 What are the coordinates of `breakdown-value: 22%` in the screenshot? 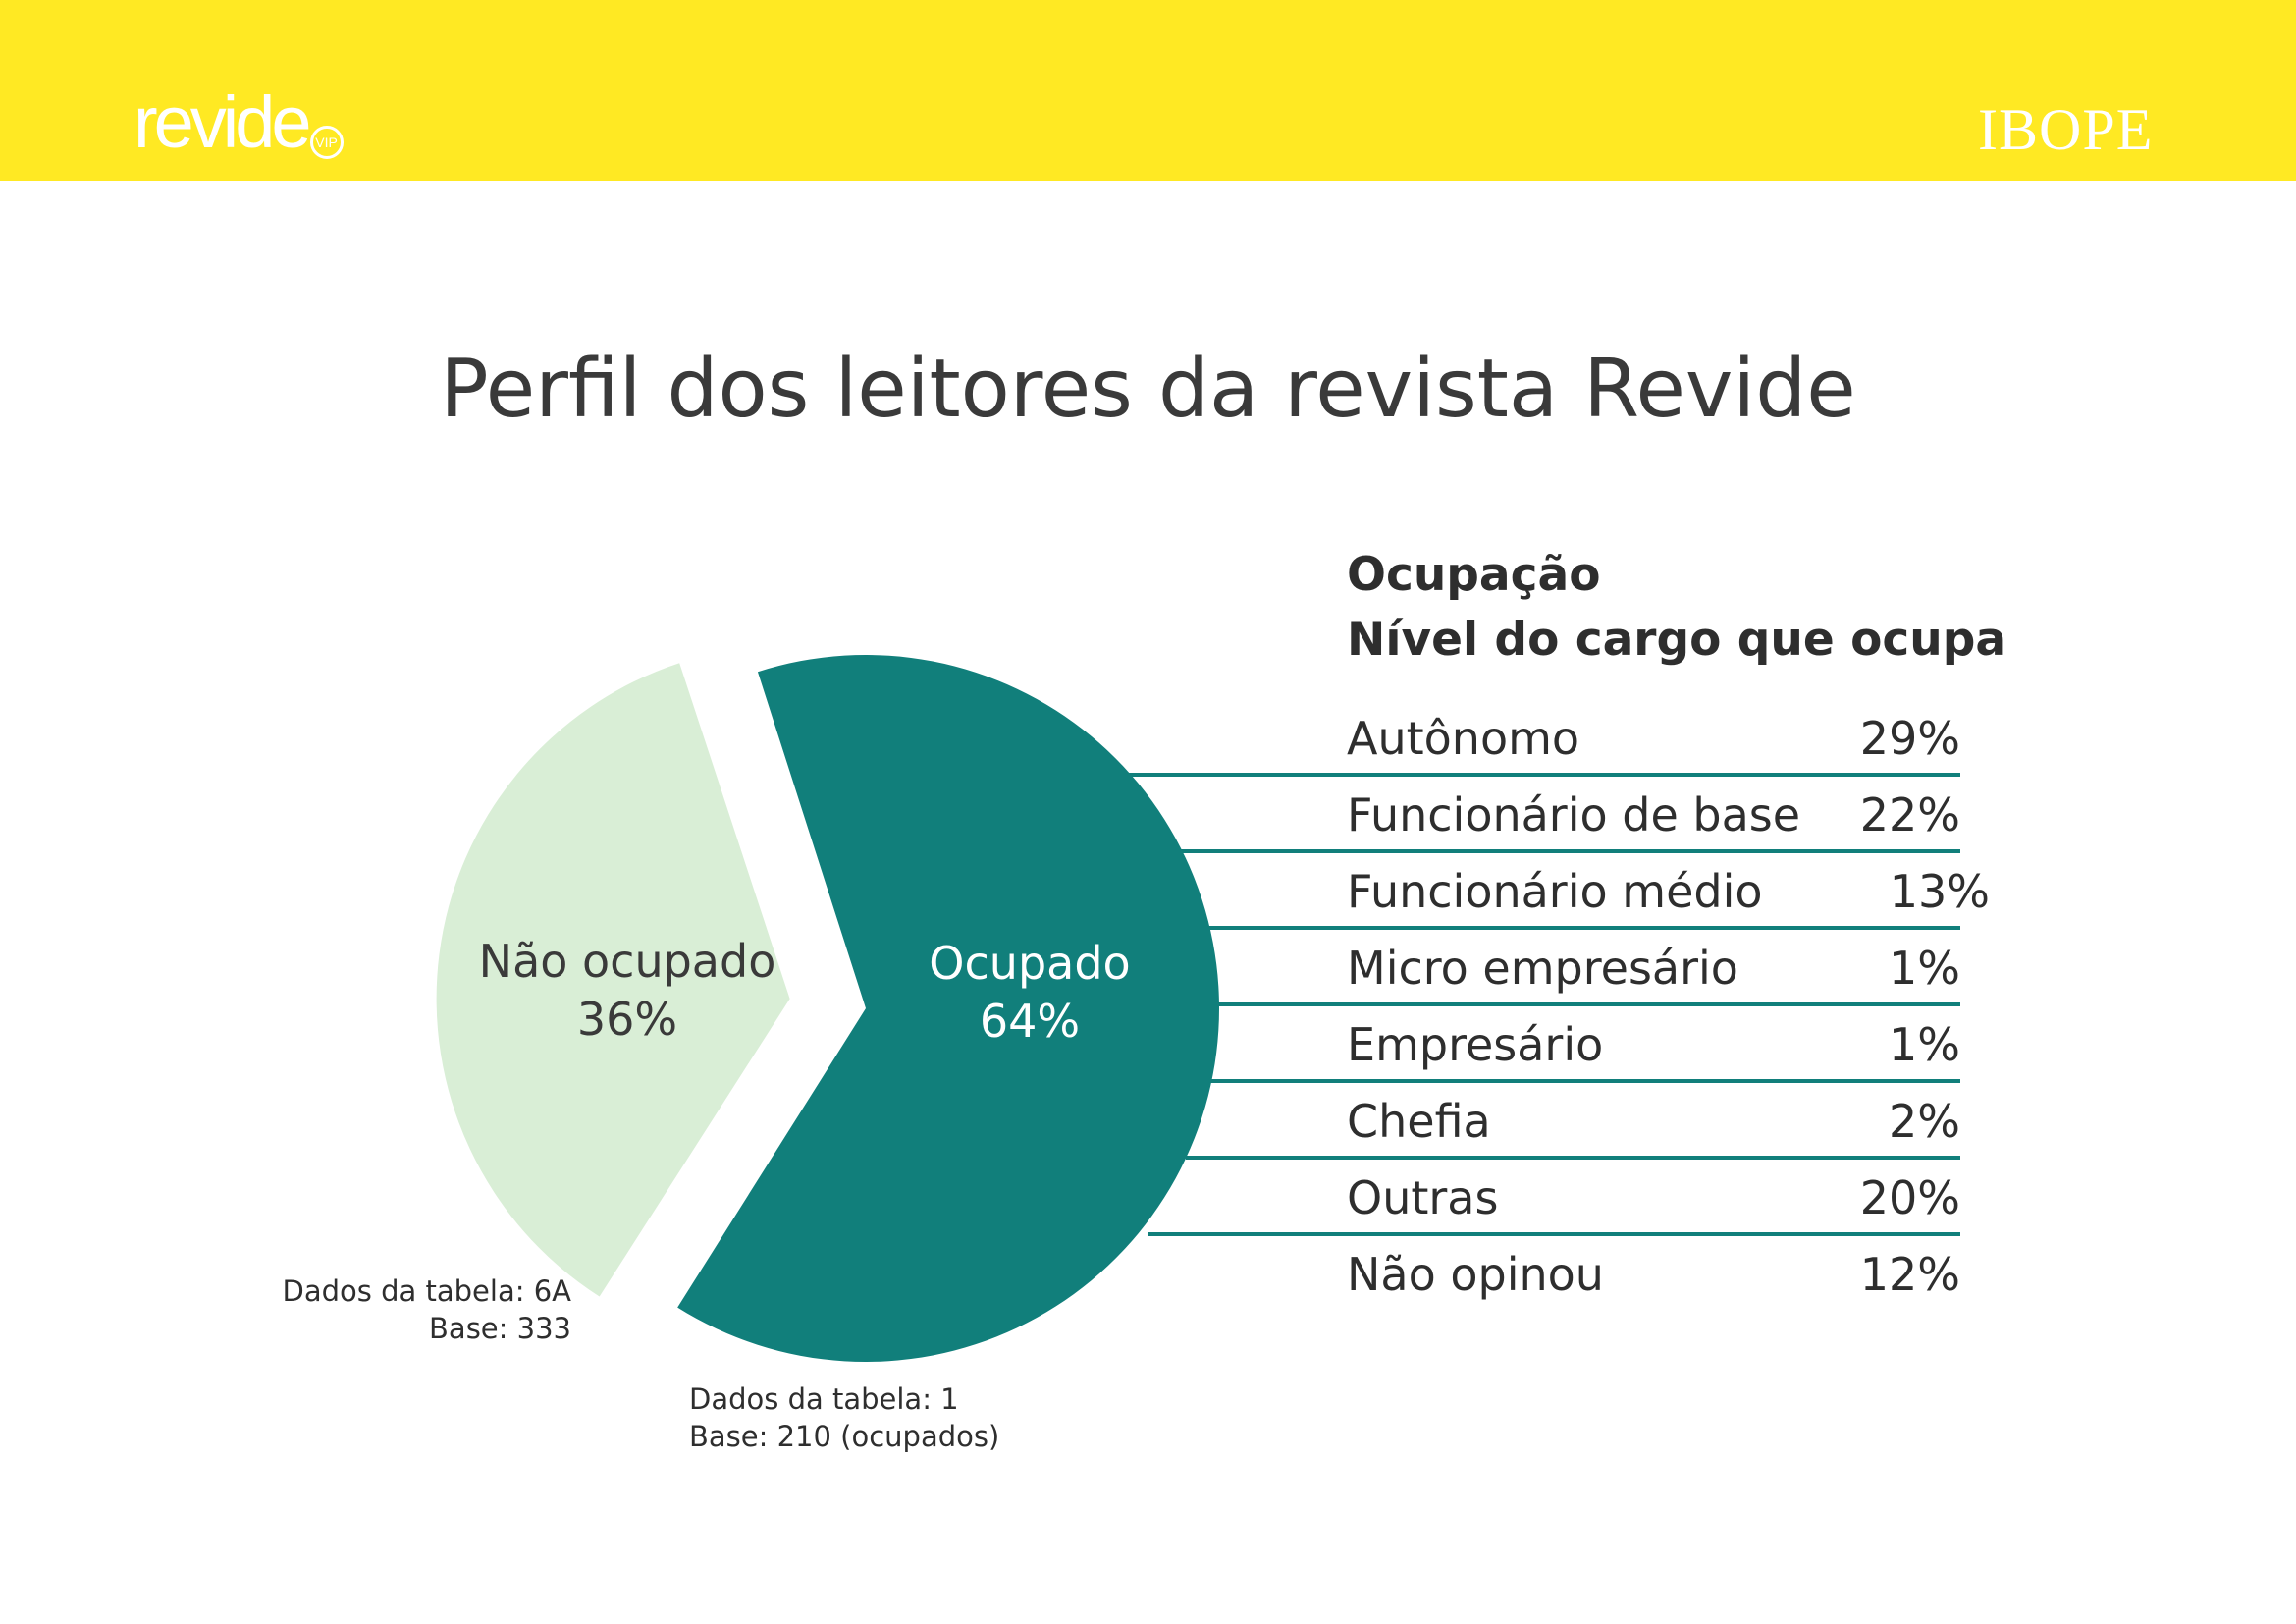 It's located at (1909, 814).